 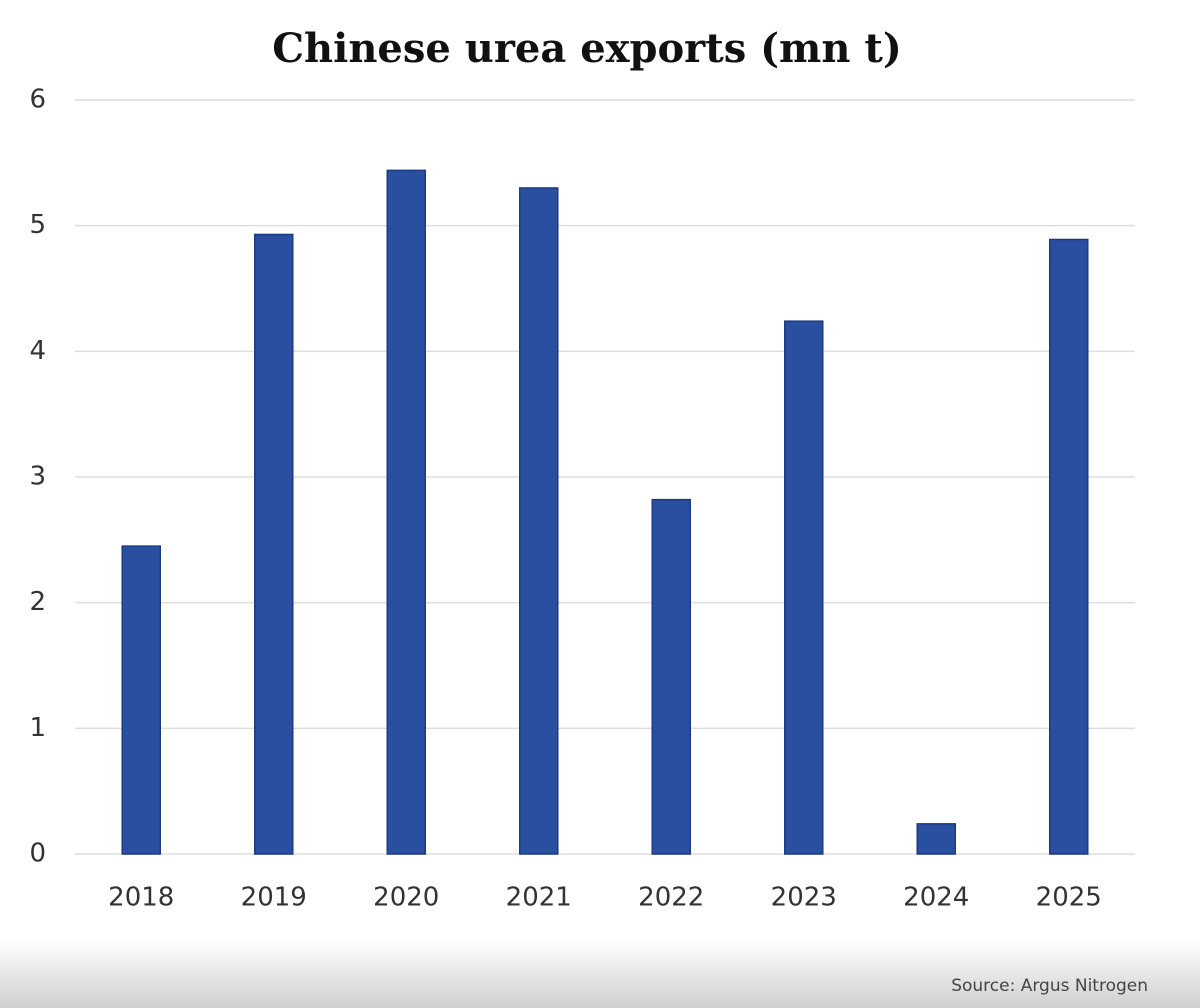 I want to click on x-tick-label: 2020, so click(x=406, y=898).